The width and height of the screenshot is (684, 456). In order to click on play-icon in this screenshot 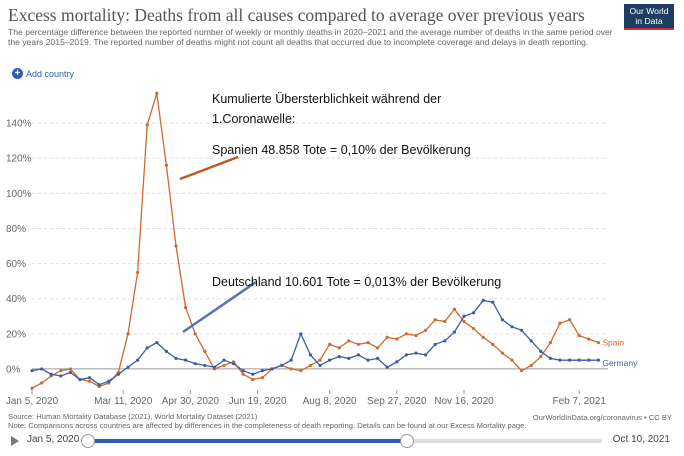, I will do `click(15, 441)`.